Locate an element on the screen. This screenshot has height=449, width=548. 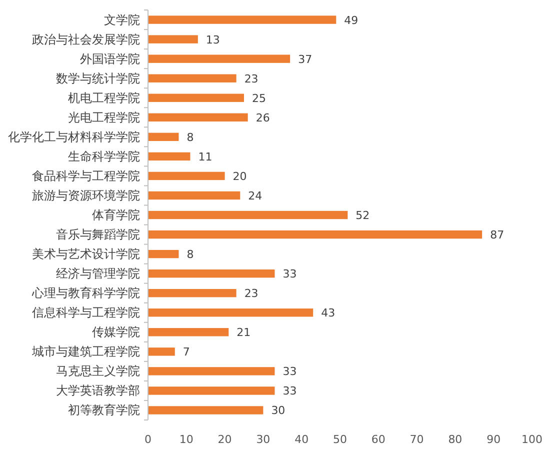
data-label: 7 is located at coordinates (186, 352).